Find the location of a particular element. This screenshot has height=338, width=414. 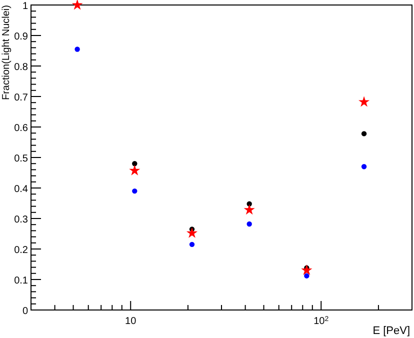

y-tick-label: 0.1 is located at coordinates (21, 281).